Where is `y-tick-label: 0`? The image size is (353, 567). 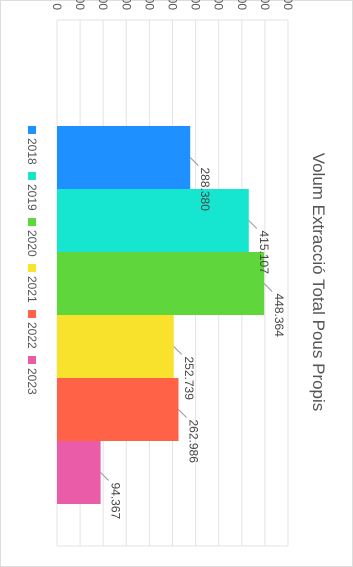 y-tick-label: 0 is located at coordinates (57, 6).